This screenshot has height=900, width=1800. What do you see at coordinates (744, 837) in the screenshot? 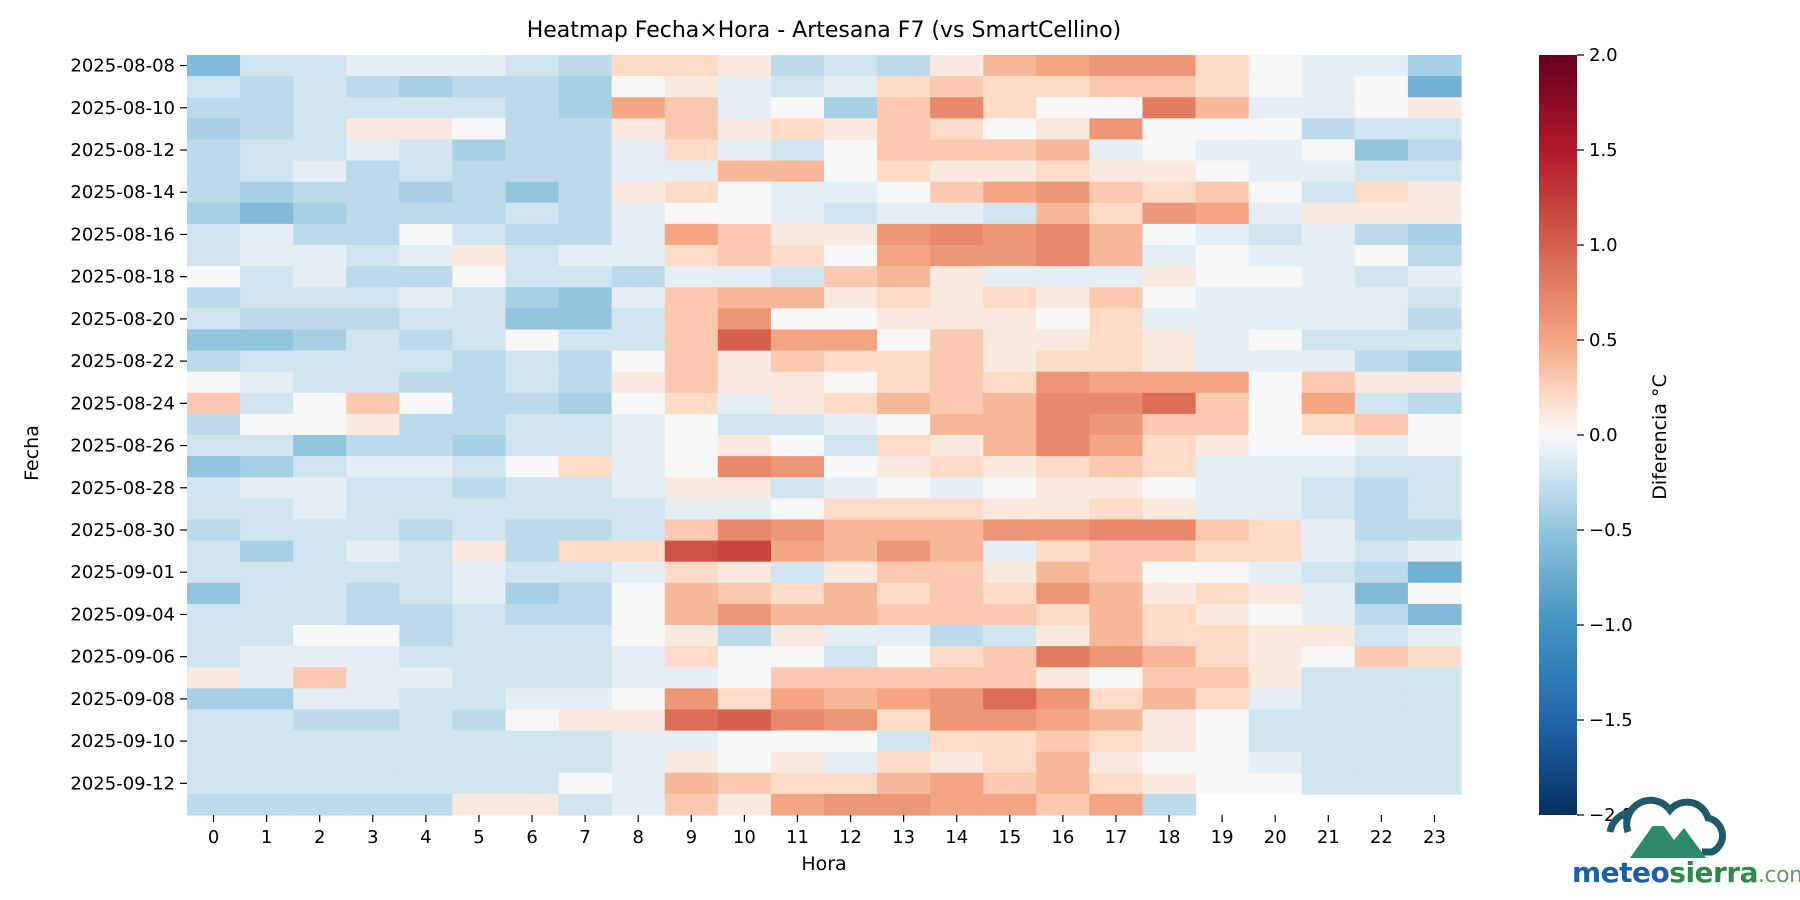
I see `x-tick-label: 10` at bounding box center [744, 837].